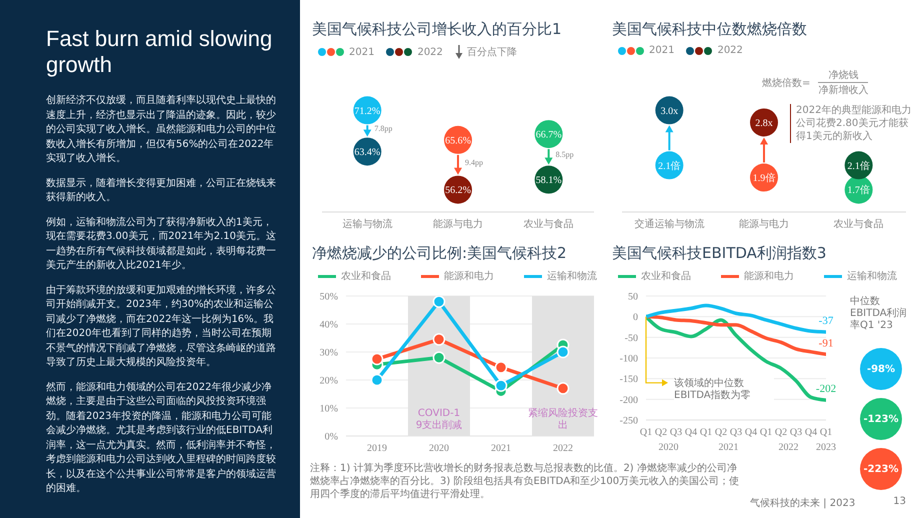 Image resolution: width=920 pixels, height=518 pixels. I want to click on y-tick-label: 30%, so click(329, 353).